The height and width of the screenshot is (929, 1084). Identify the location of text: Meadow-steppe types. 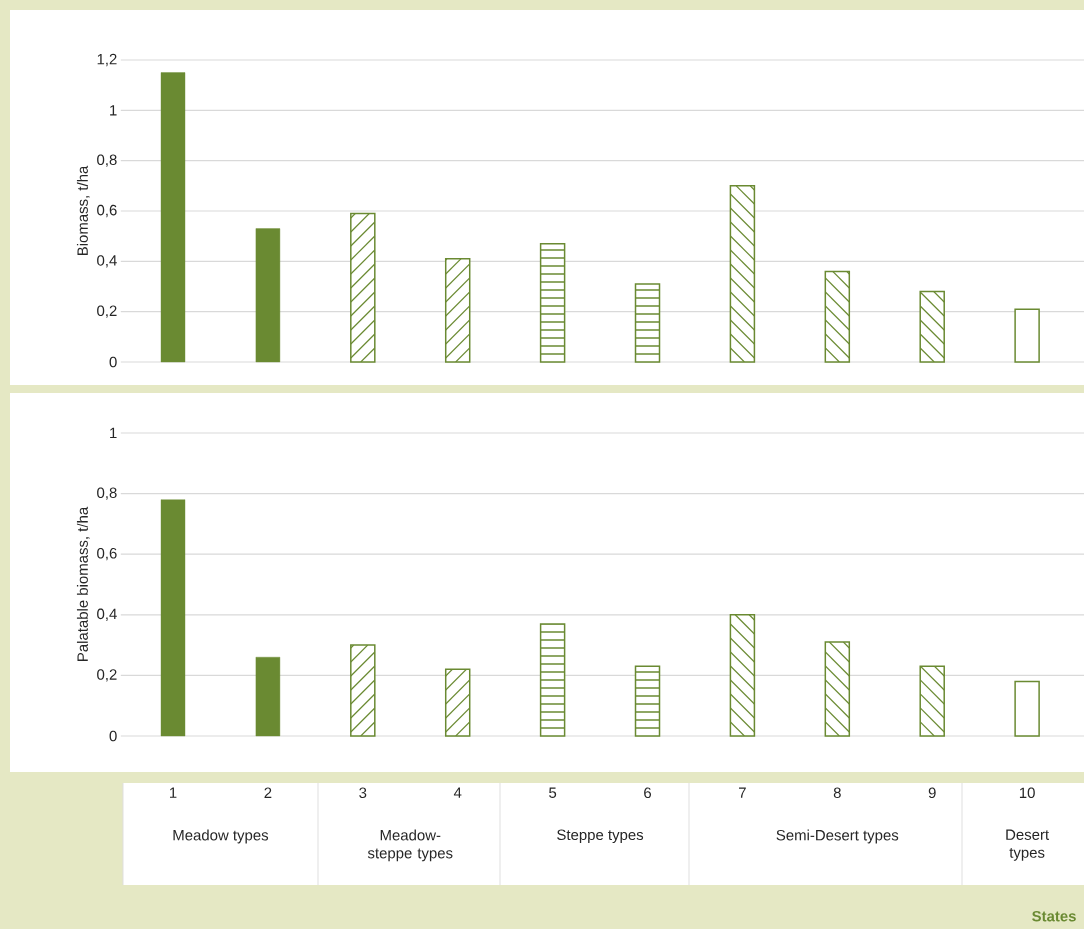
(410, 845).